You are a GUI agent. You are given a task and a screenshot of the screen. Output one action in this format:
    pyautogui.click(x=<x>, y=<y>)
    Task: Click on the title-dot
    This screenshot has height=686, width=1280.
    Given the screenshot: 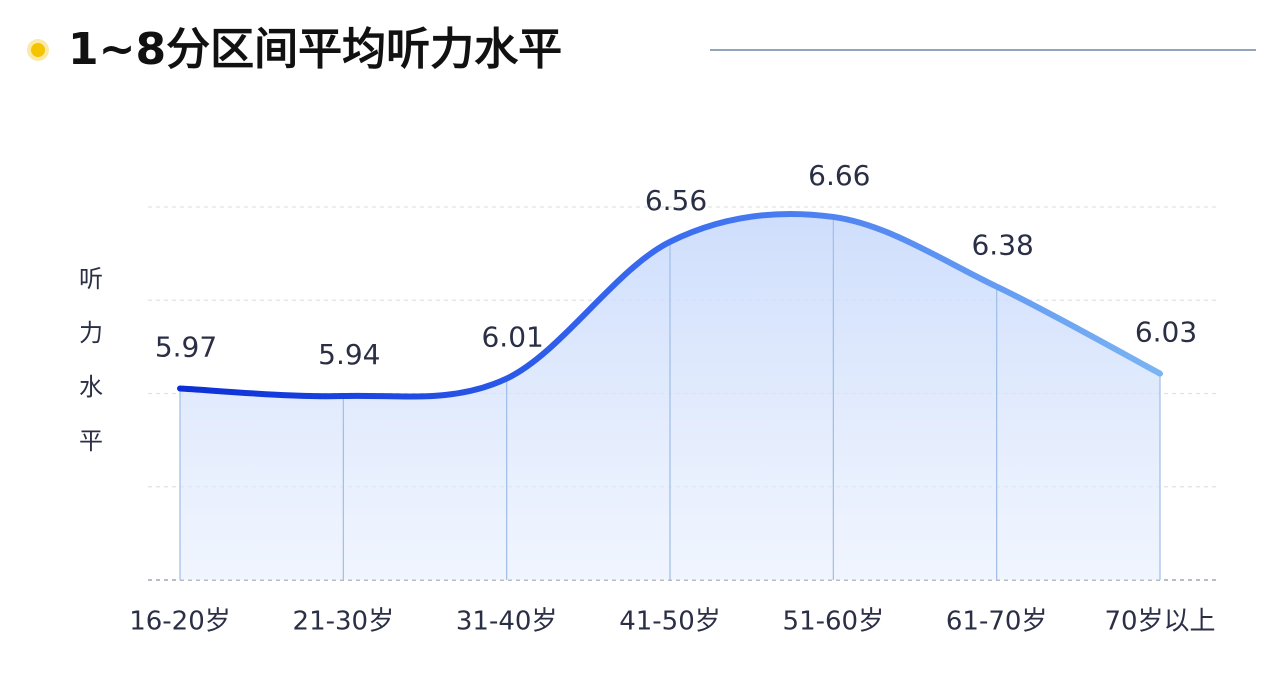 What is the action you would take?
    pyautogui.click(x=38, y=50)
    